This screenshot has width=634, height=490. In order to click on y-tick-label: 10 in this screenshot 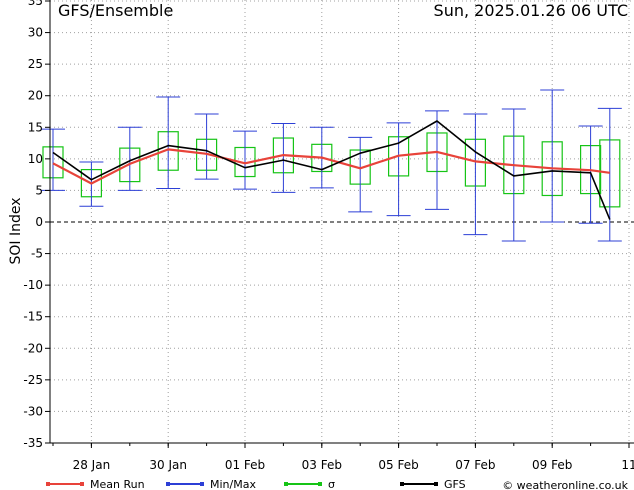, I will do `click(35, 159)`.